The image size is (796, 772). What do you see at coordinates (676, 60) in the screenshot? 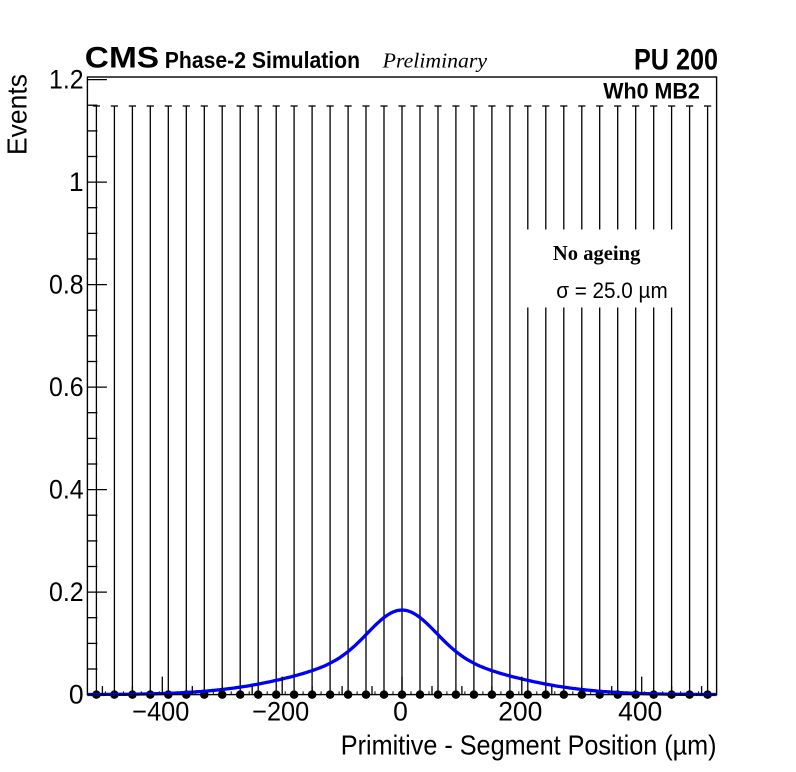
I see `svg-text: PU 200` at bounding box center [676, 60].